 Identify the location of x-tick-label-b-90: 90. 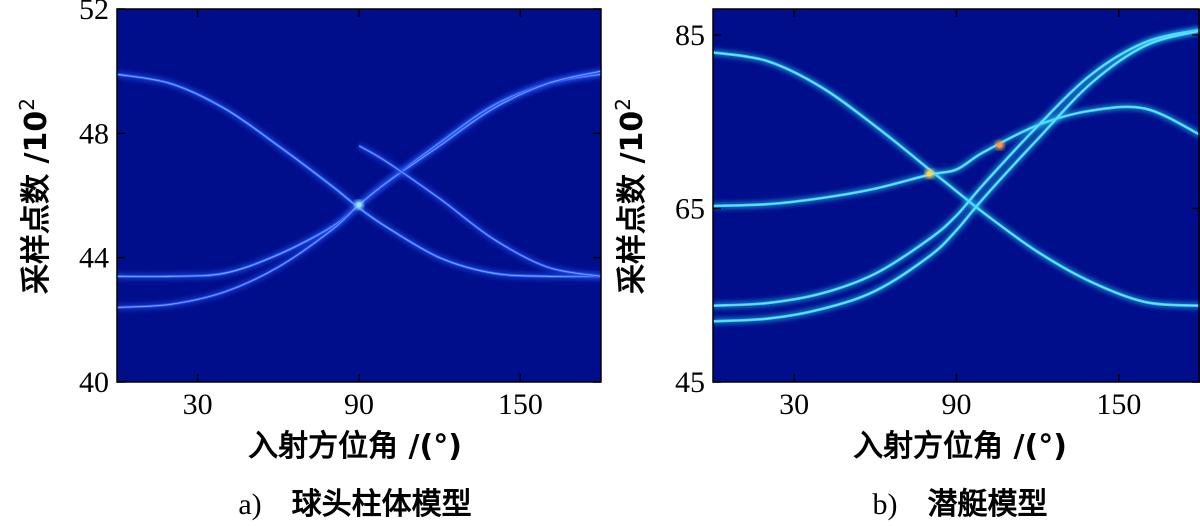
(957, 404).